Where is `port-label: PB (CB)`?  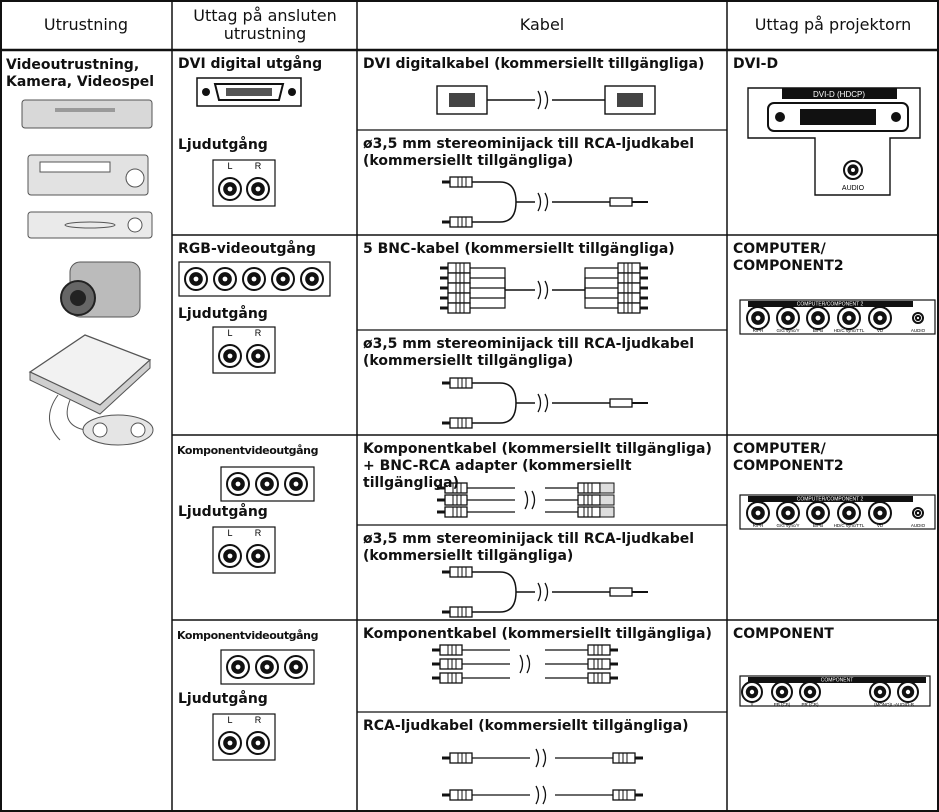 port-label: PB (CB) is located at coordinates (782, 704).